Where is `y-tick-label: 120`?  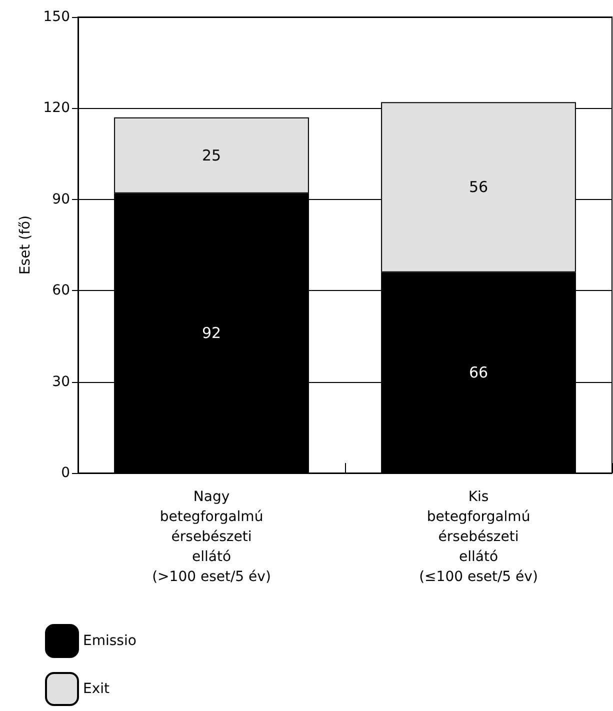 y-tick-label: 120 is located at coordinates (56, 108).